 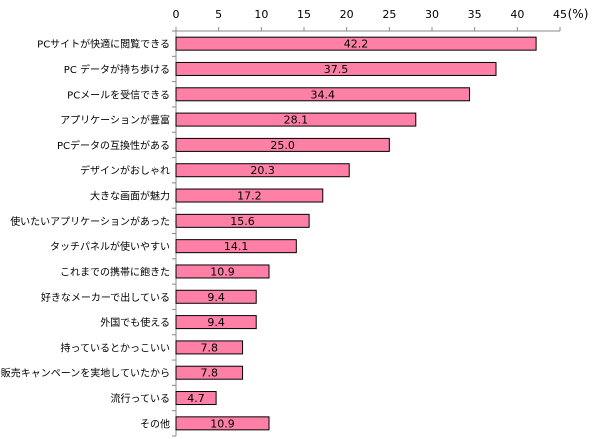 What do you see at coordinates (90, 221) in the screenshot?
I see `category-label: 使いたいアプリケーションがあった` at bounding box center [90, 221].